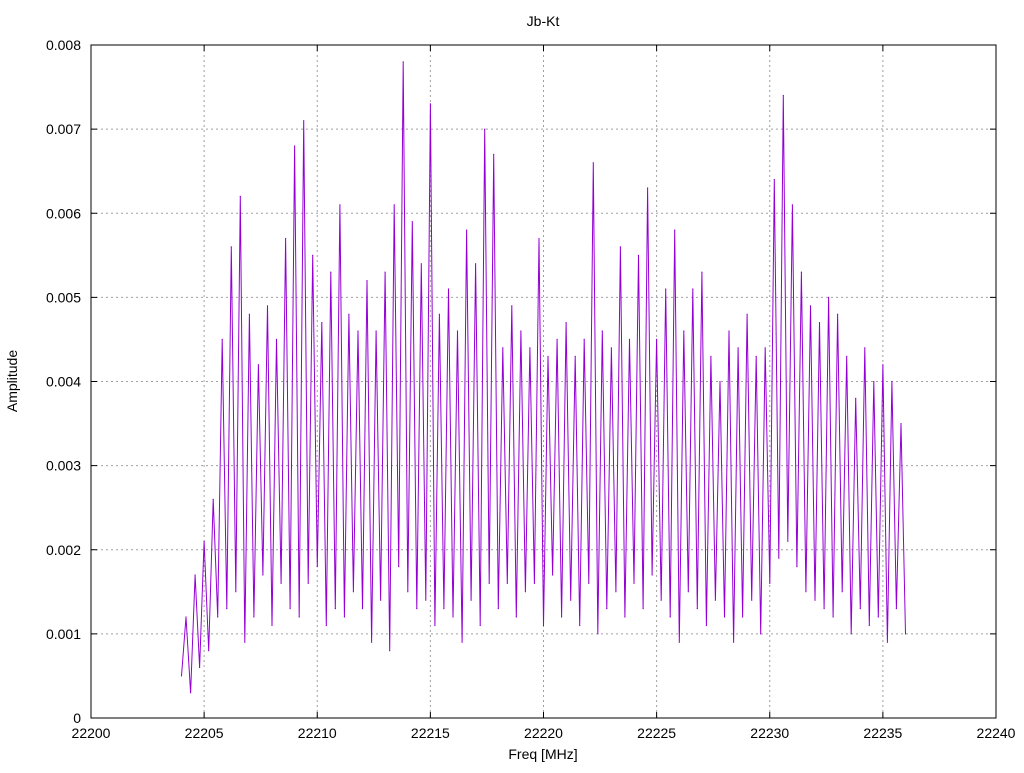 The width and height of the screenshot is (1024, 773). What do you see at coordinates (542, 754) in the screenshot?
I see `x-axis-title: Freq [MHz]` at bounding box center [542, 754].